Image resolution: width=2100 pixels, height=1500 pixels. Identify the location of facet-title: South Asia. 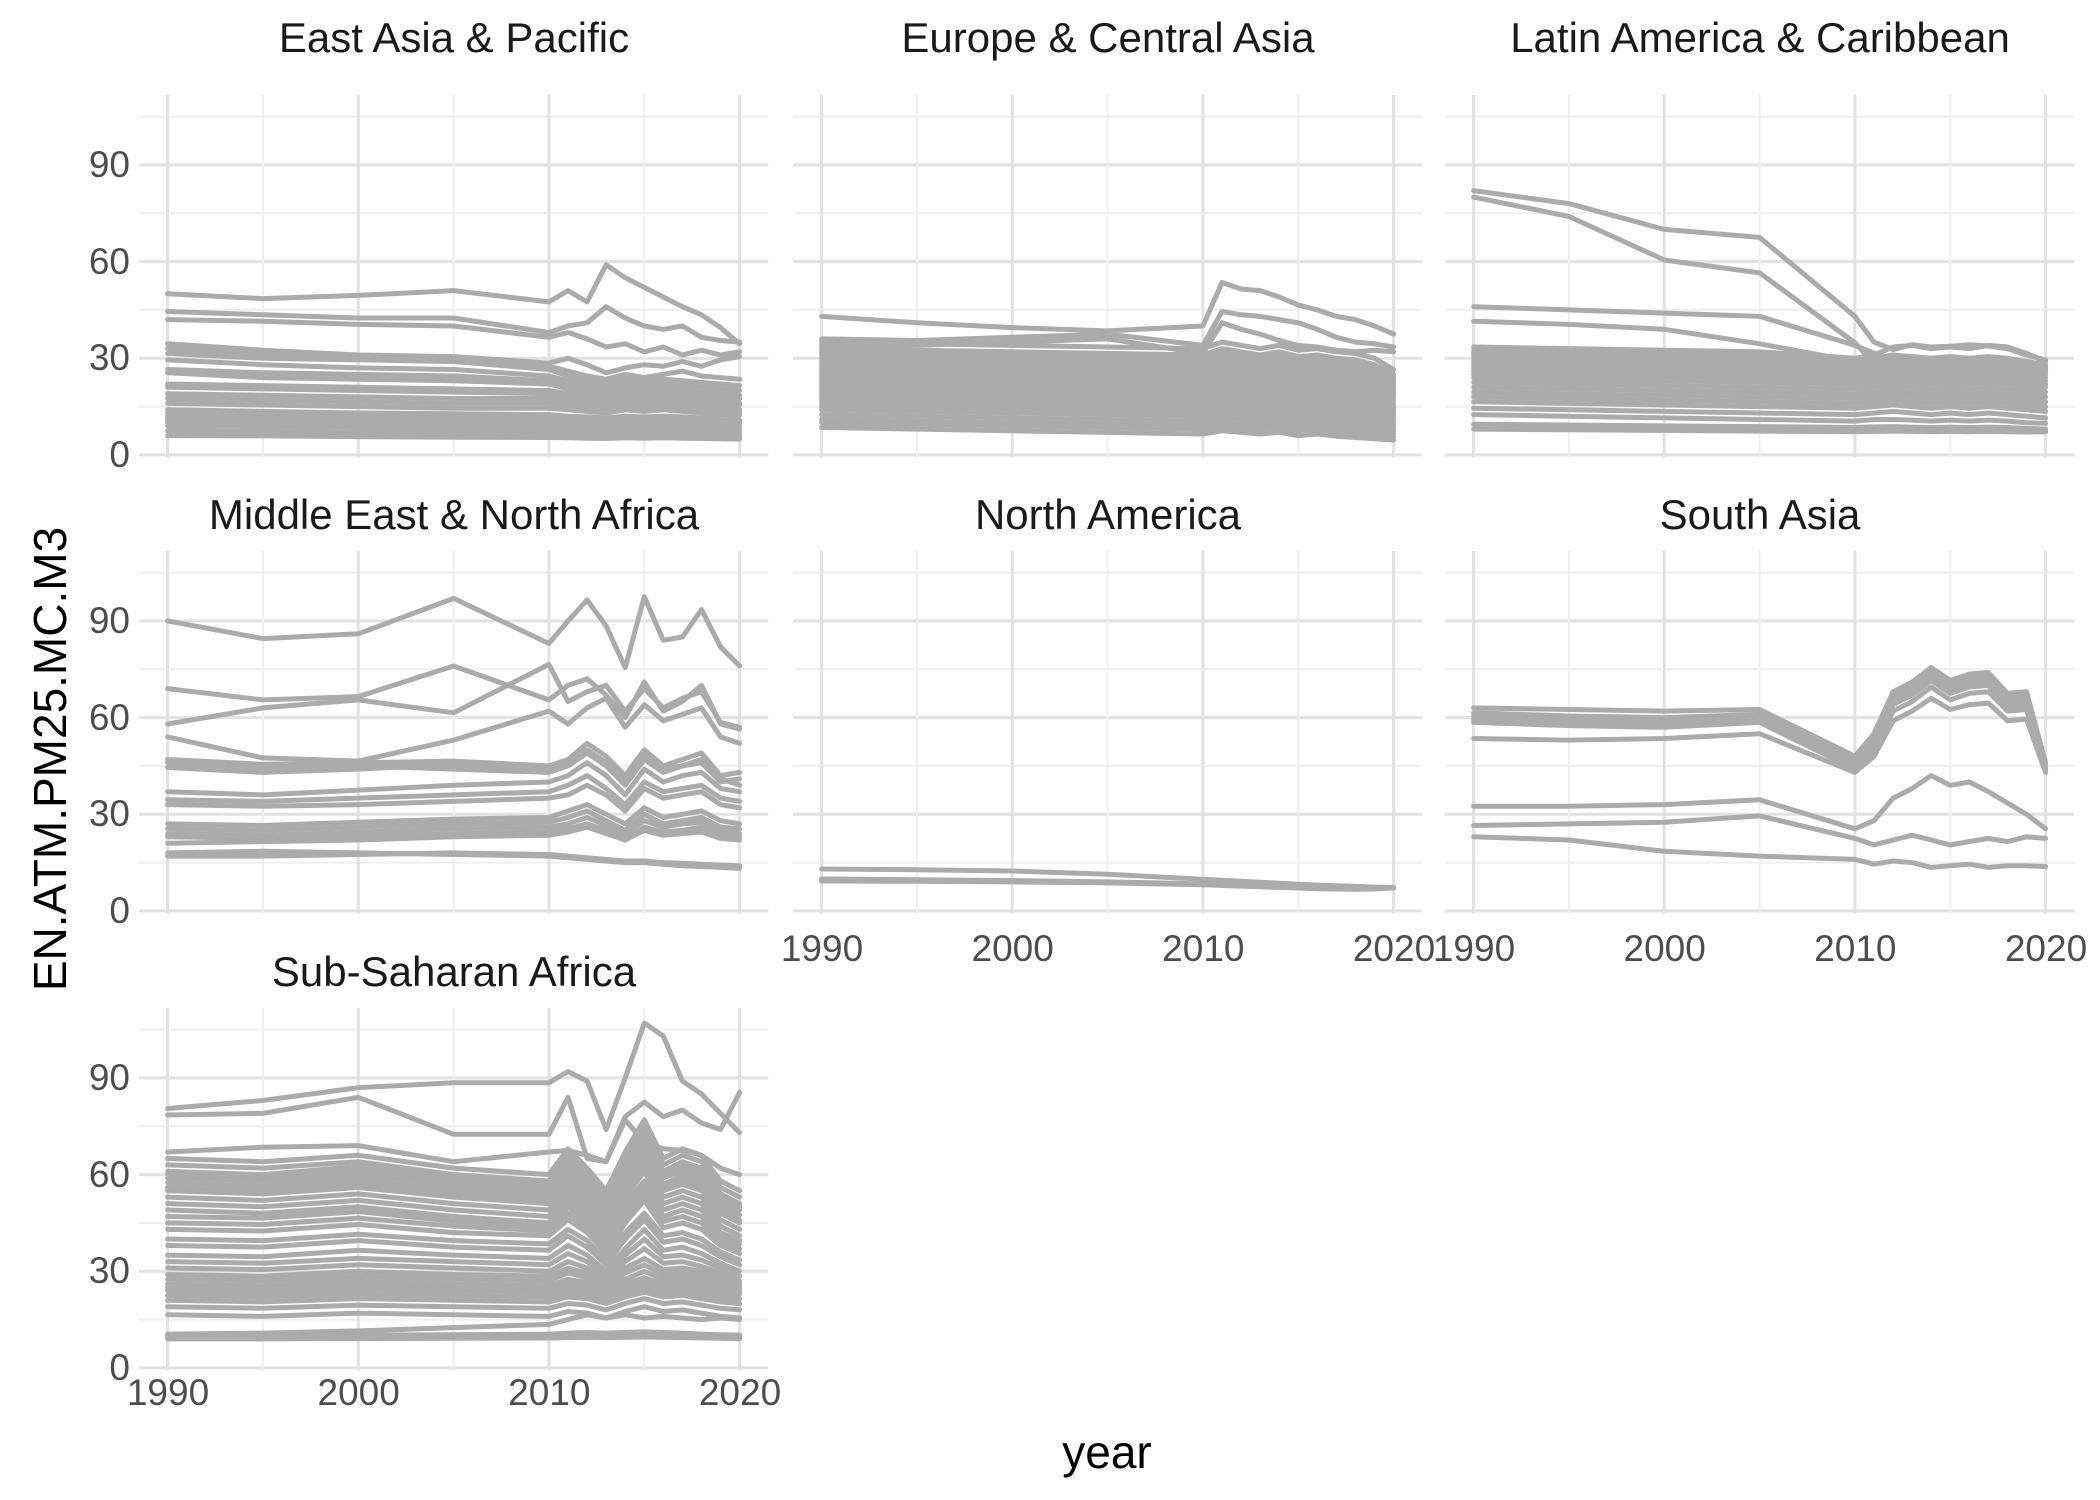
(1760, 514).